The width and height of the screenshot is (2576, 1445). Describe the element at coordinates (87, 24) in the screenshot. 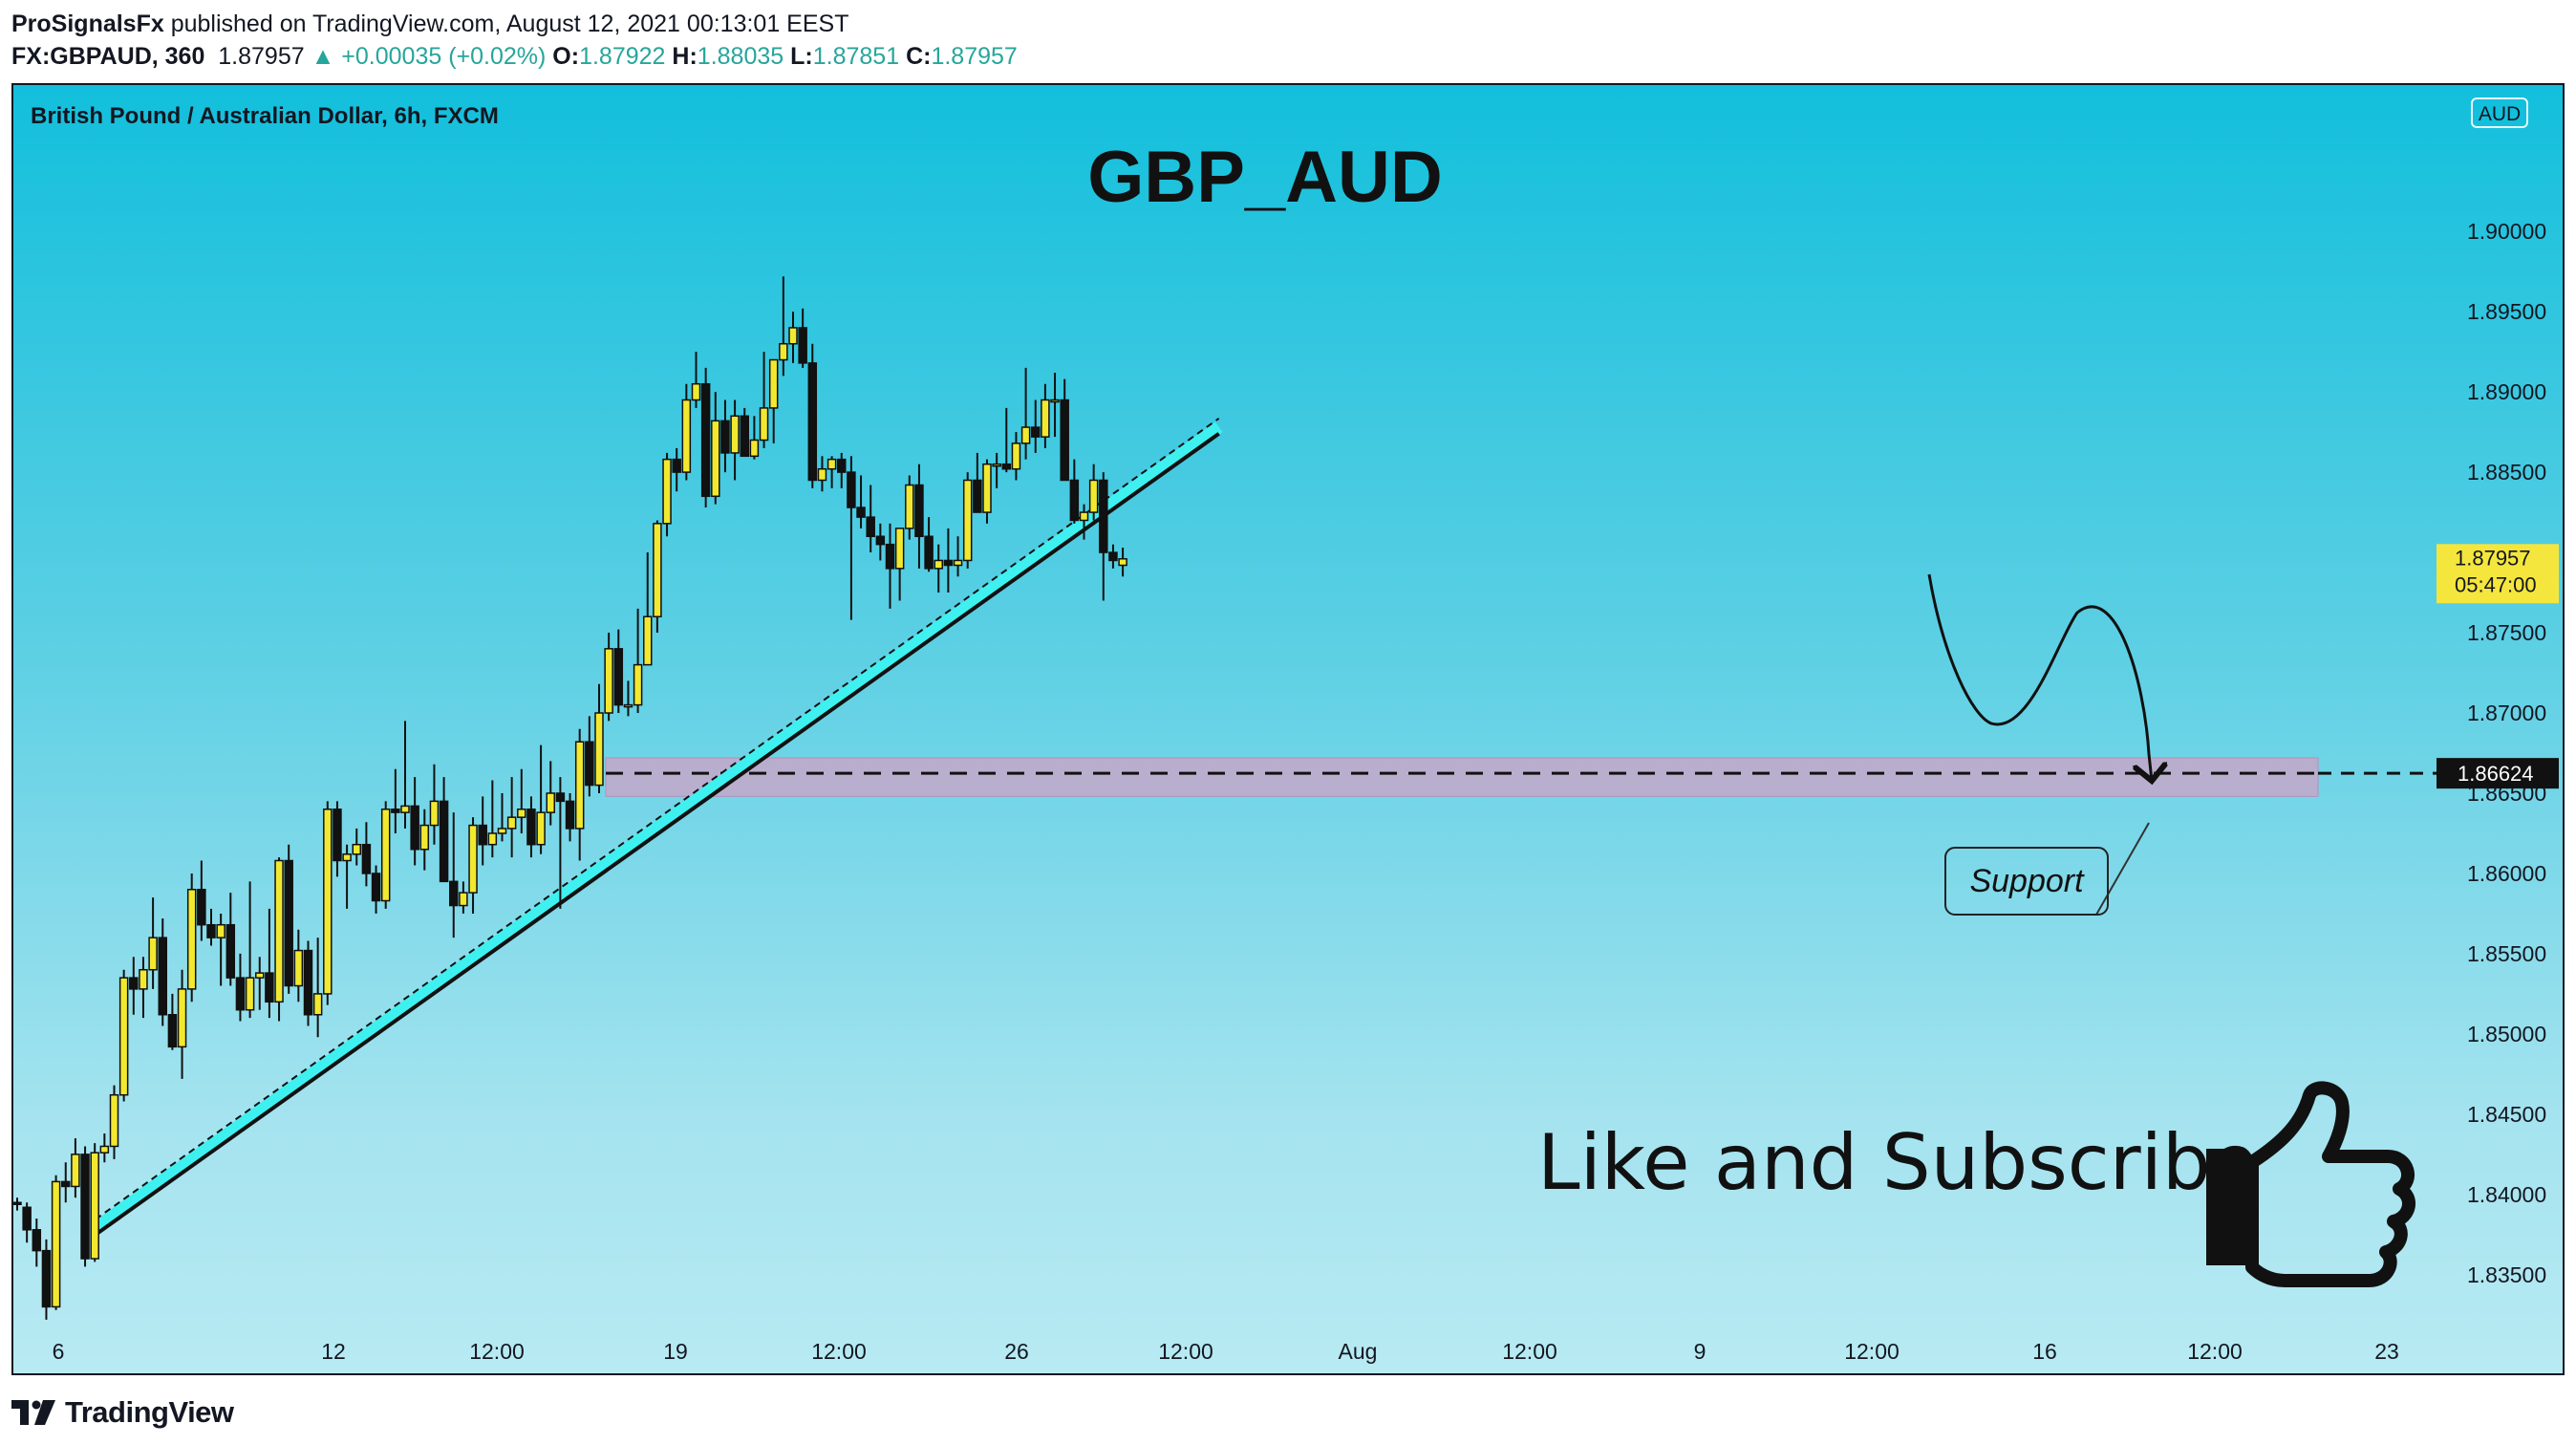

I see `publisher-name: ProSignalsFx` at that location.